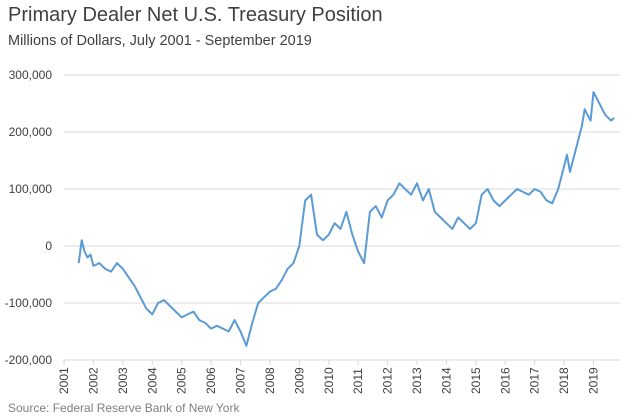  I want to click on x-tick-label: 2017, so click(535, 380).